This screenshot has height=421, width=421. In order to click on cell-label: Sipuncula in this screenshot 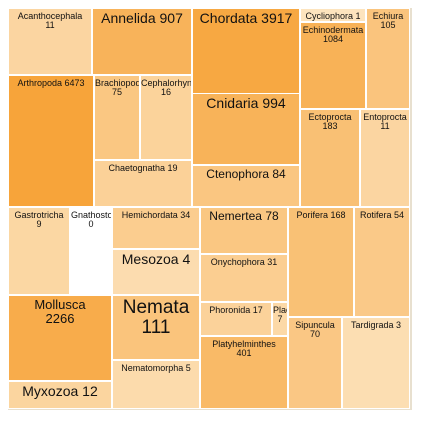, I will do `click(315, 325)`.